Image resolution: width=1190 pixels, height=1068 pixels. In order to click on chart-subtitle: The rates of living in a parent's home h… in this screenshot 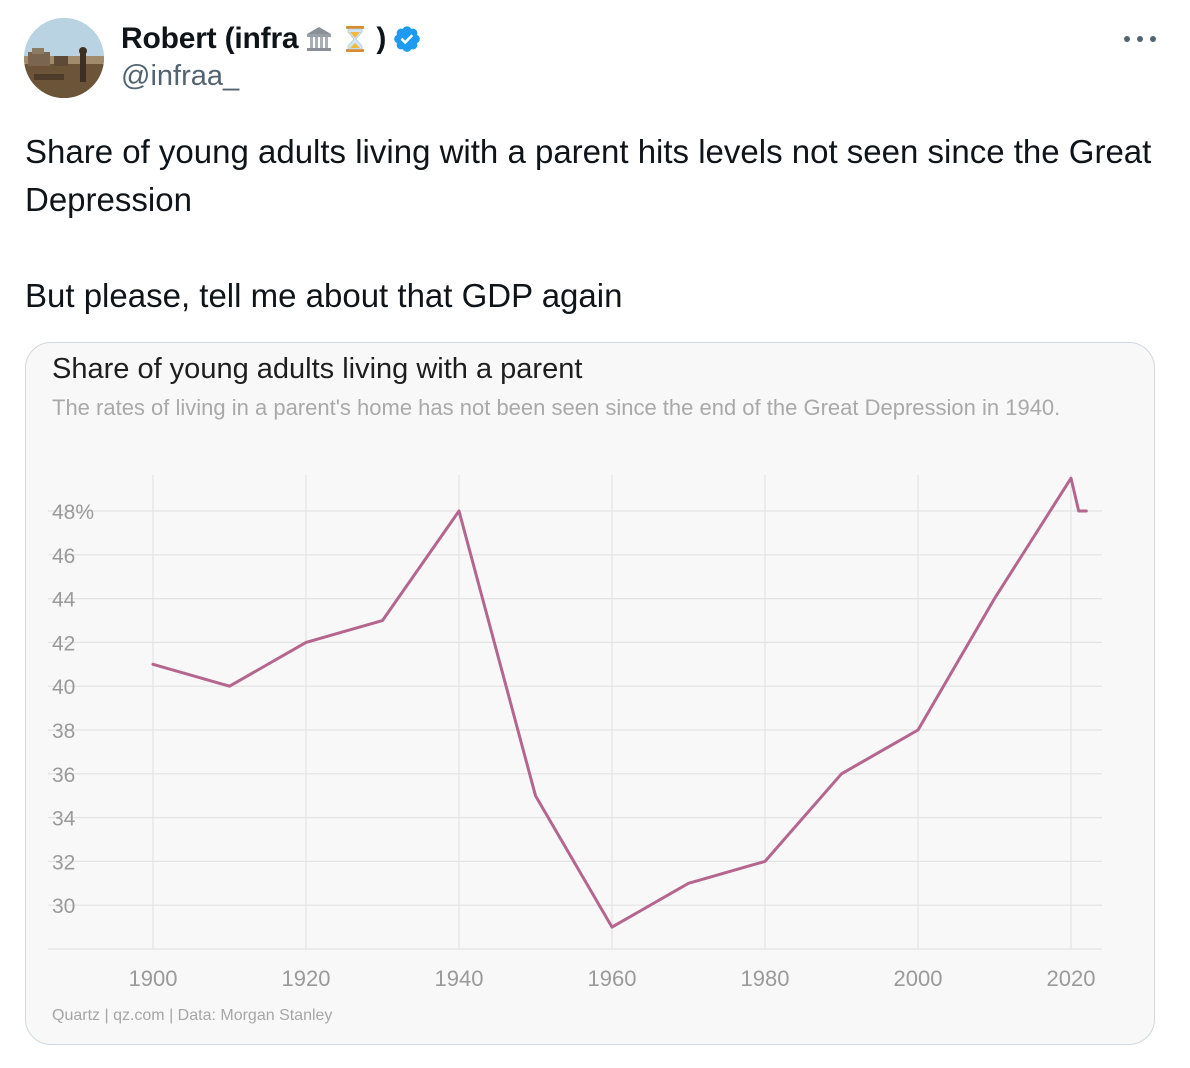, I will do `click(556, 407)`.